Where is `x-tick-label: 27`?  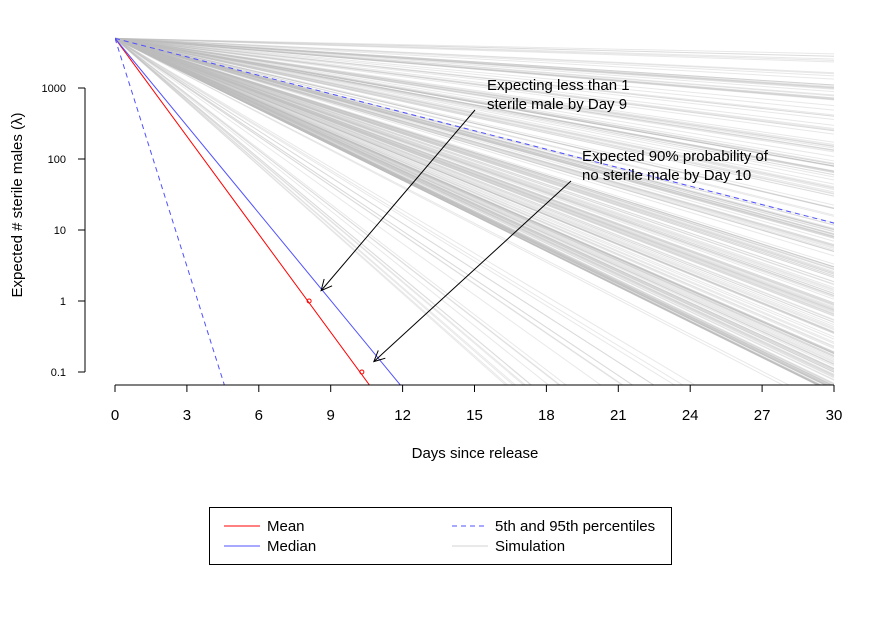
x-tick-label: 27 is located at coordinates (762, 415).